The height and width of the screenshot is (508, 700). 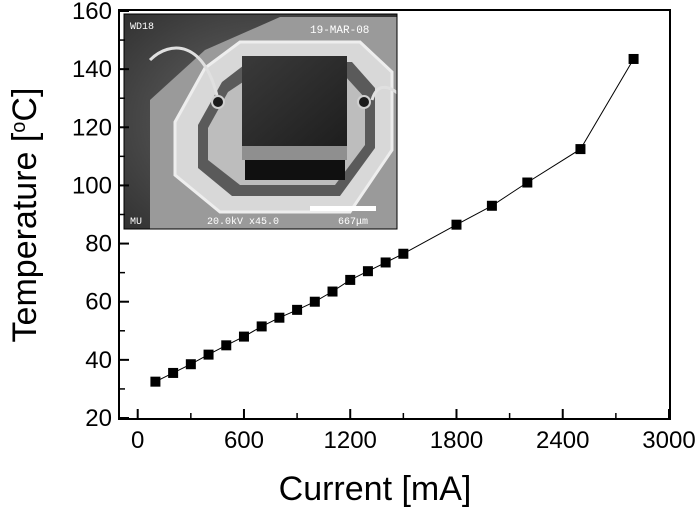 I want to click on x-tick-label: 0, so click(x=137, y=440).